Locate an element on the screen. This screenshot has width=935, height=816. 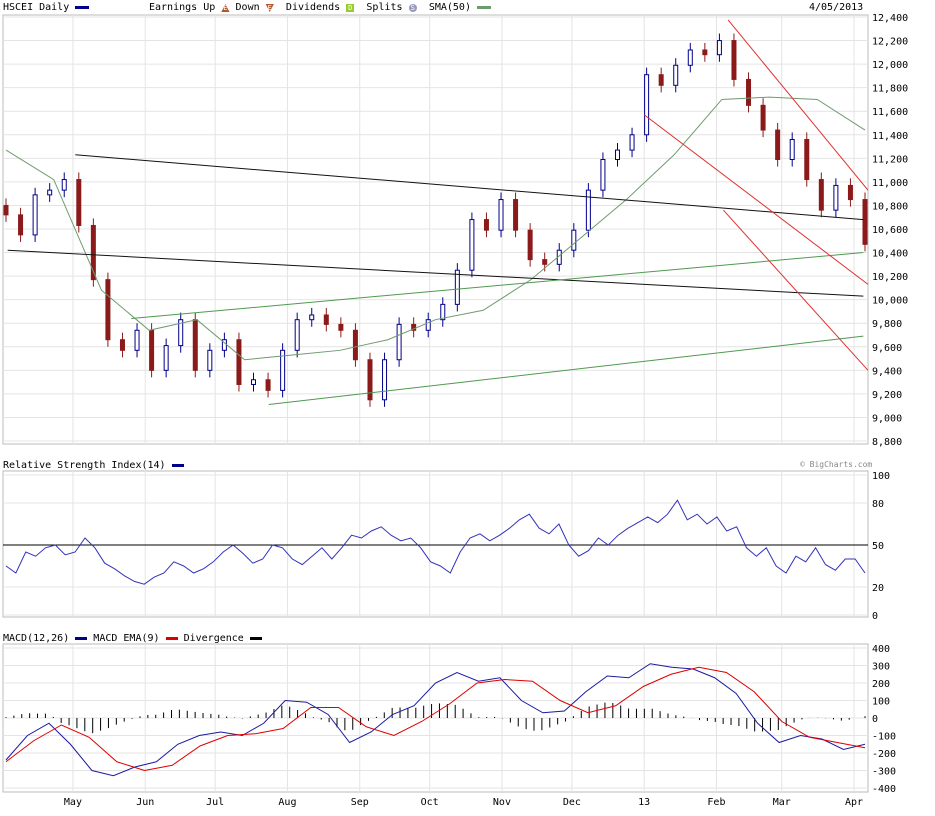
x-tick-label: Sep is located at coordinates (360, 802).